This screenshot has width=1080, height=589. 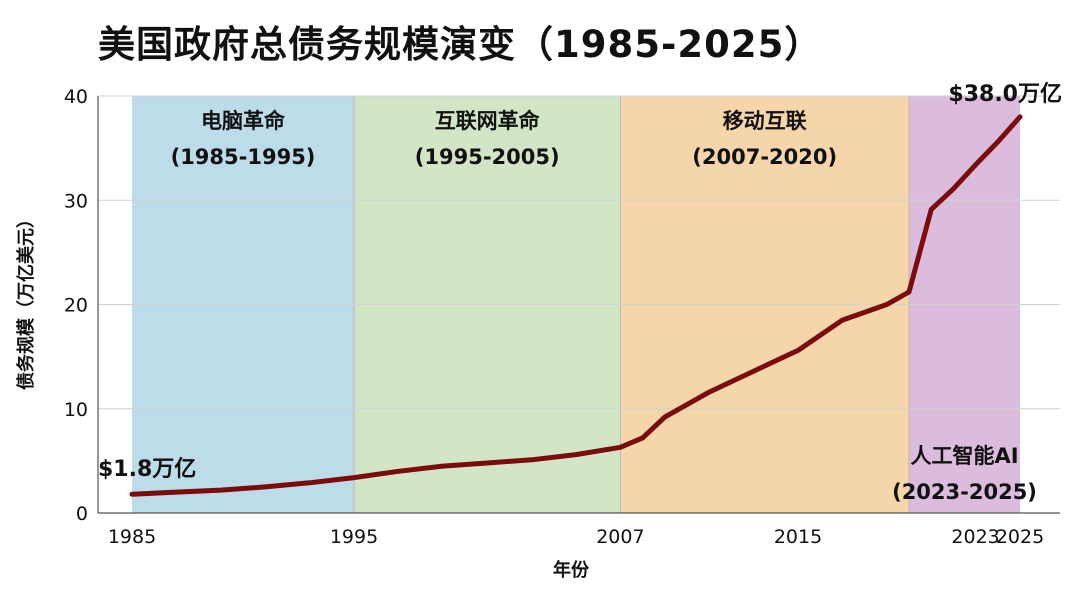 I want to click on chart-title: 美国政府总债务规模演变（1985-2025）, so click(x=460, y=44).